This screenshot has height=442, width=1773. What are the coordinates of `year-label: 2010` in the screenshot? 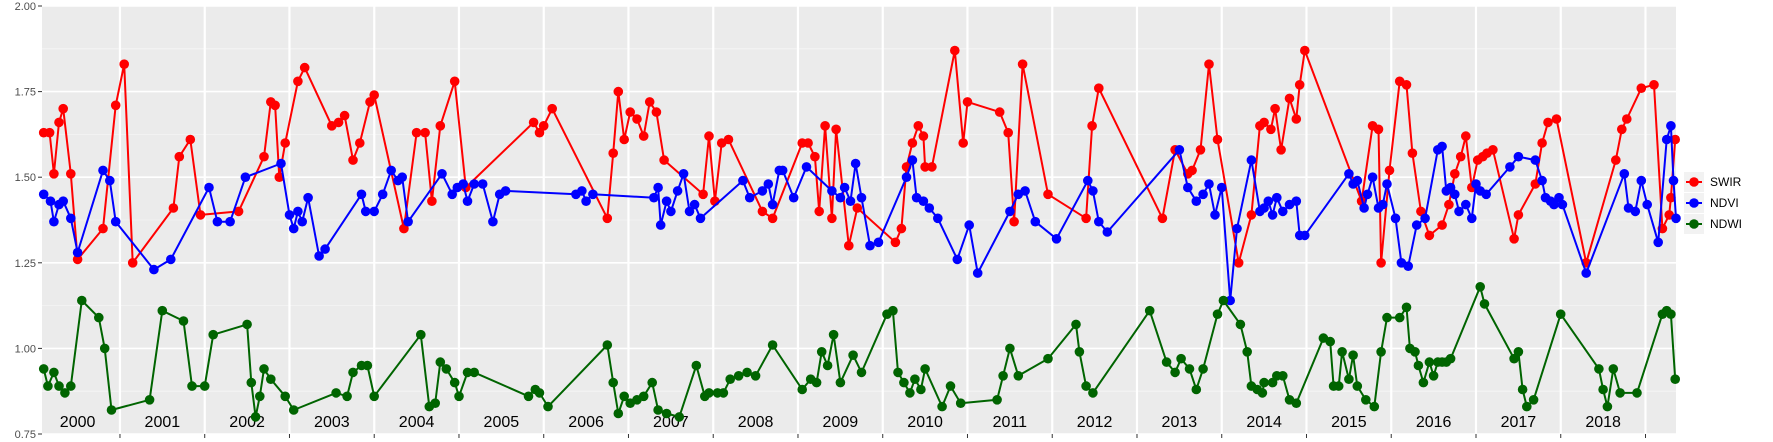 It's located at (925, 422).